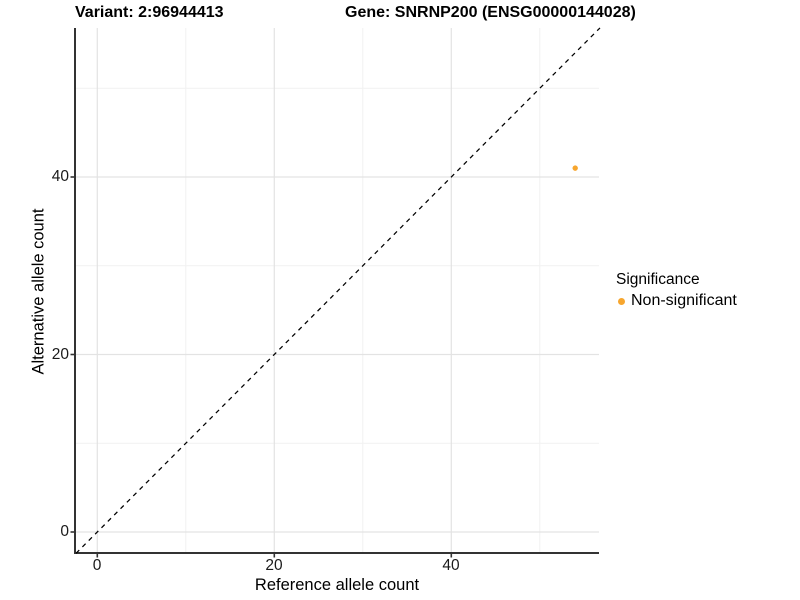 This screenshot has width=800, height=600. What do you see at coordinates (684, 300) in the screenshot?
I see `legend-item-label: Non-significant` at bounding box center [684, 300].